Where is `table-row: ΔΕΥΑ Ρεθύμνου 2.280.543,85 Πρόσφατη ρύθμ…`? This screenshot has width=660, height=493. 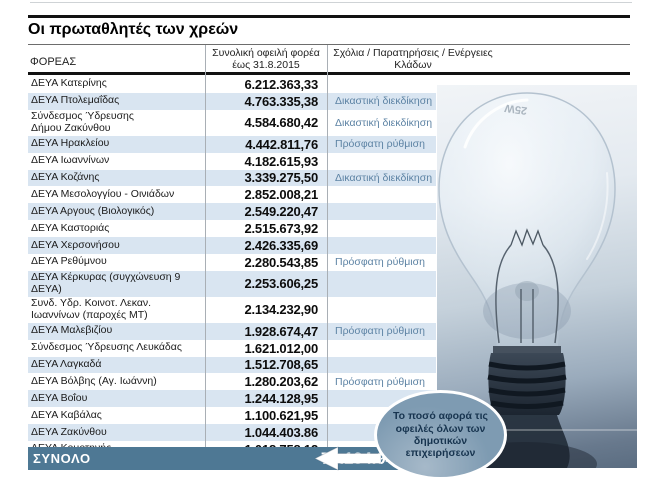 table-row: ΔΕΥΑ Ρεθύμνου 2.280.543,85 Πρόσφατη ρύθμ… is located at coordinates (232, 262).